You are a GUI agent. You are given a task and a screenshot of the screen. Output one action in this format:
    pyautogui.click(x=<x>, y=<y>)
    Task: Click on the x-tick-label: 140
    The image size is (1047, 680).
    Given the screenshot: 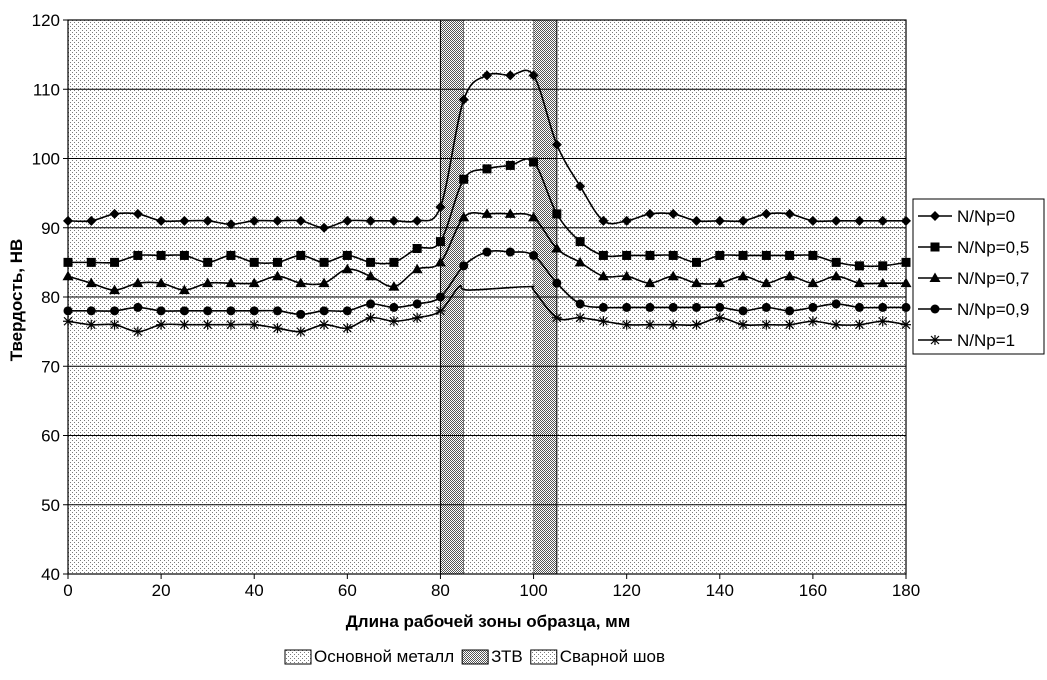 What is the action you would take?
    pyautogui.click(x=720, y=590)
    